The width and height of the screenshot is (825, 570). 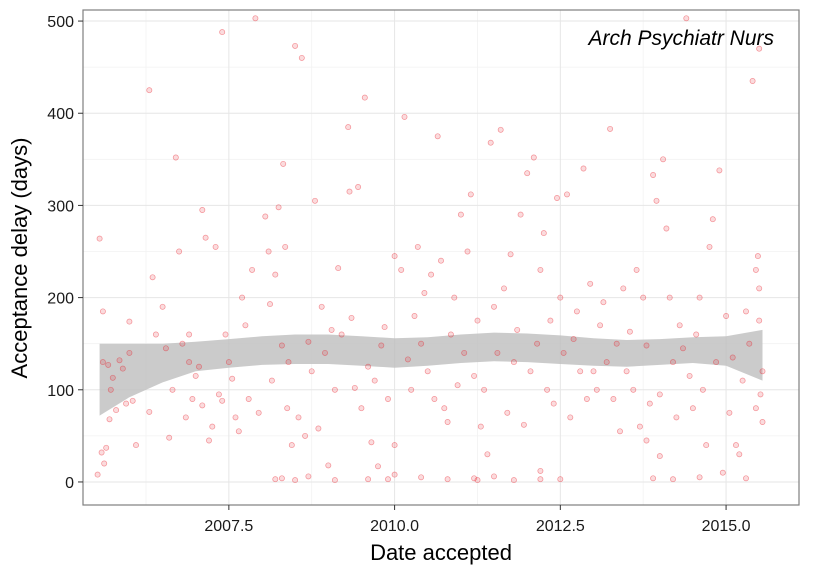 I want to click on x-axis-ticks: 2007.5 2010.0 2012.5 2015.0, so click(x=477, y=520).